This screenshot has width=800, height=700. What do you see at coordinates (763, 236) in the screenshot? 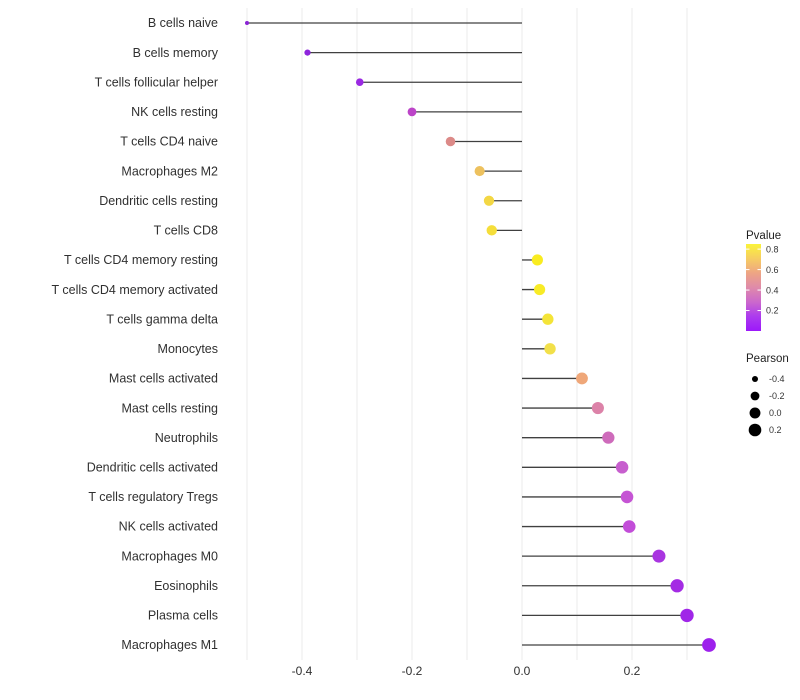
I see `pvalue-legend-title: Pvalue` at bounding box center [763, 236].